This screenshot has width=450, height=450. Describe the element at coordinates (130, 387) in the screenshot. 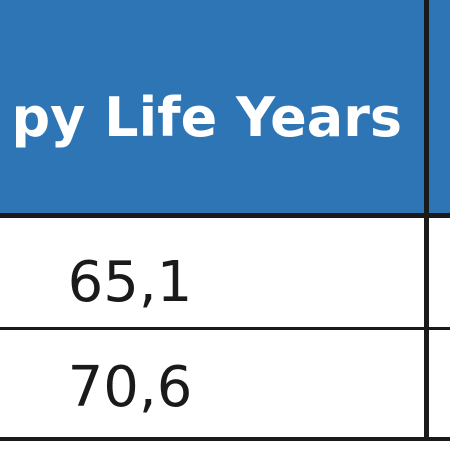

I see `cell-text: 70,6` at that location.